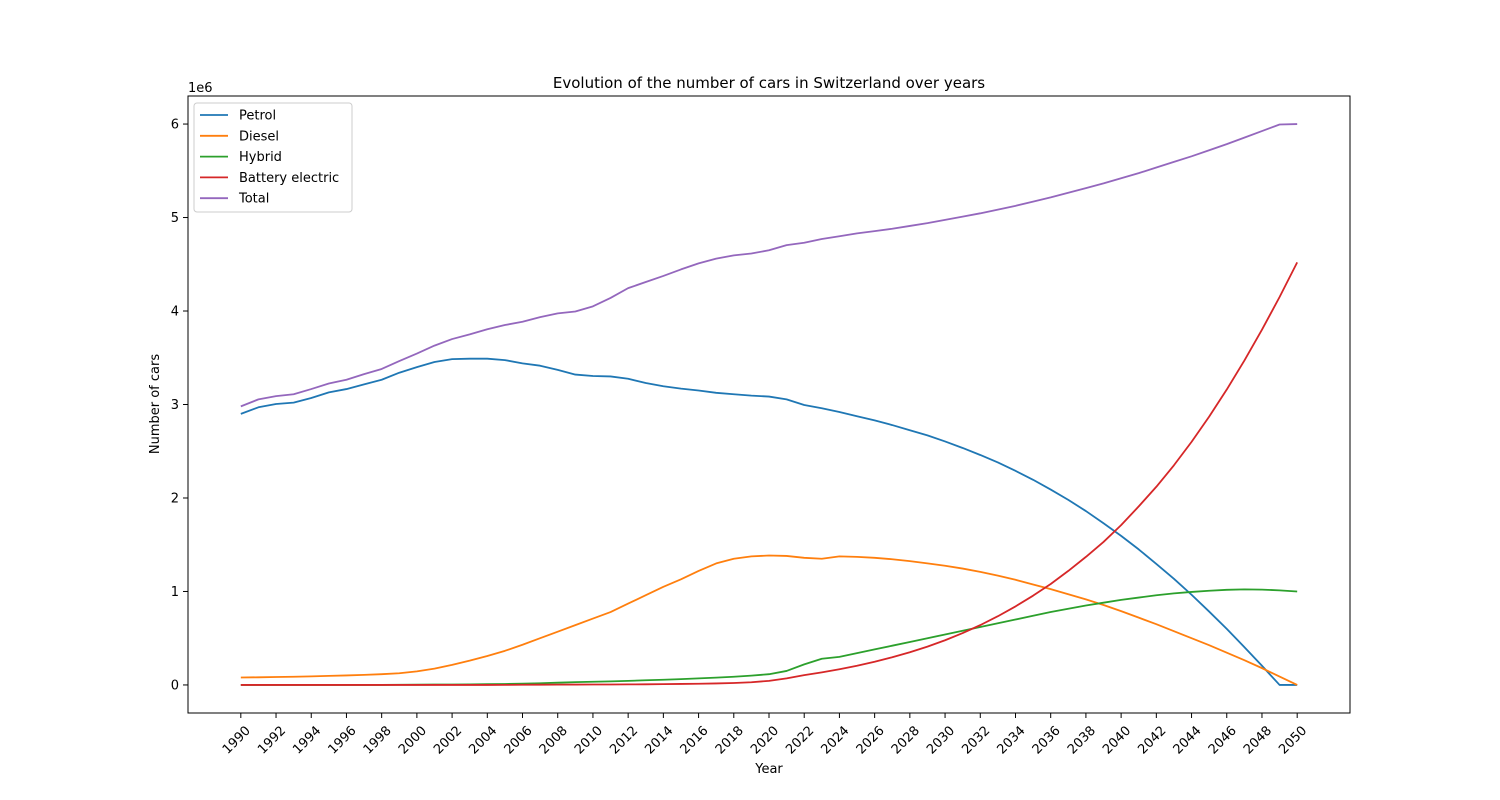 Image resolution: width=1500 pixels, height=800 pixels. I want to click on legend-box, so click(273, 157).